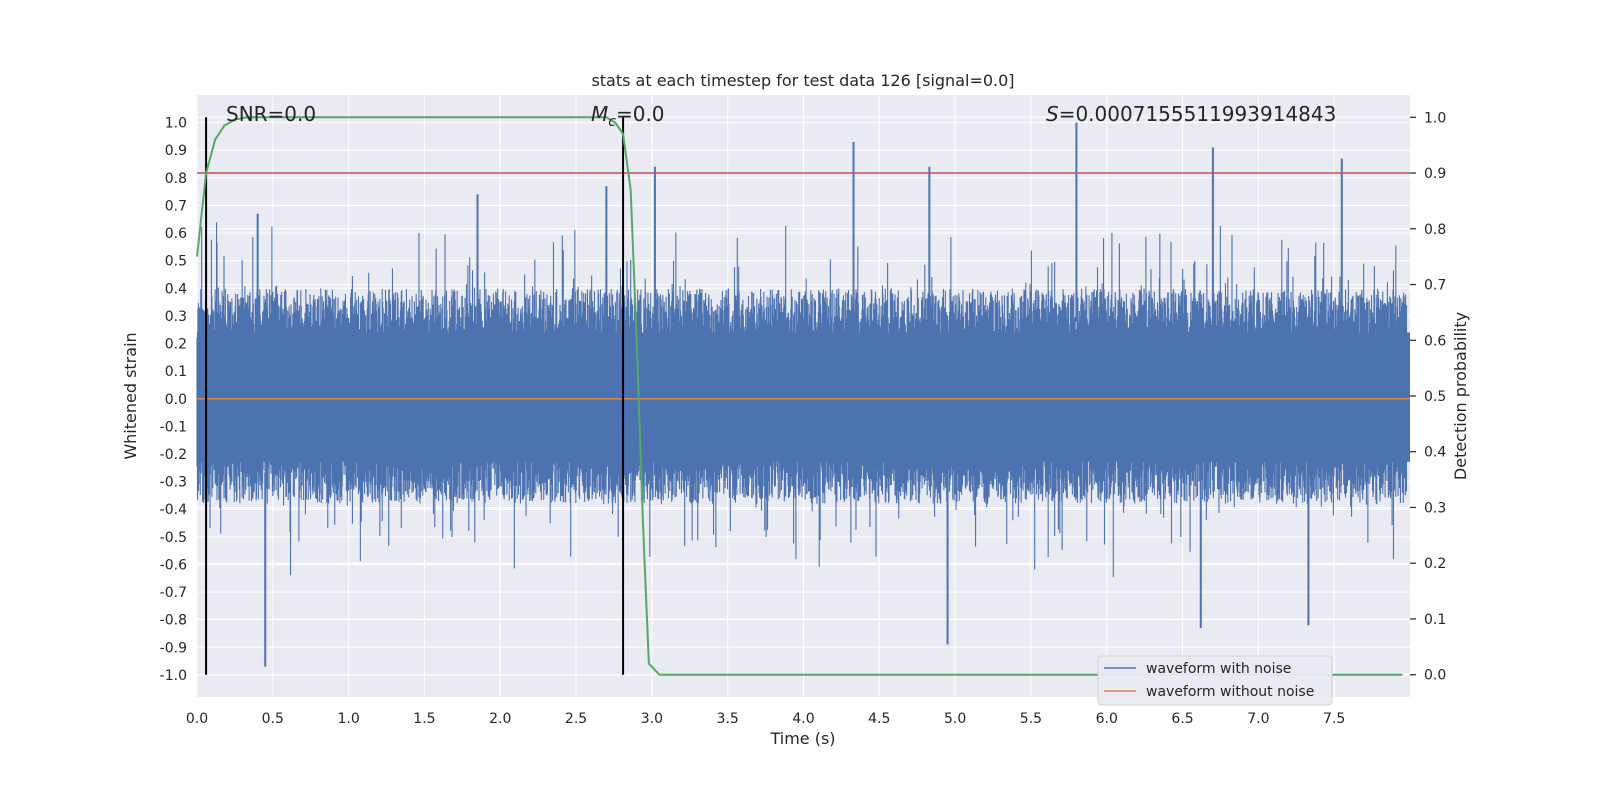  I want to click on x-tick-label: 0.5, so click(273, 719).